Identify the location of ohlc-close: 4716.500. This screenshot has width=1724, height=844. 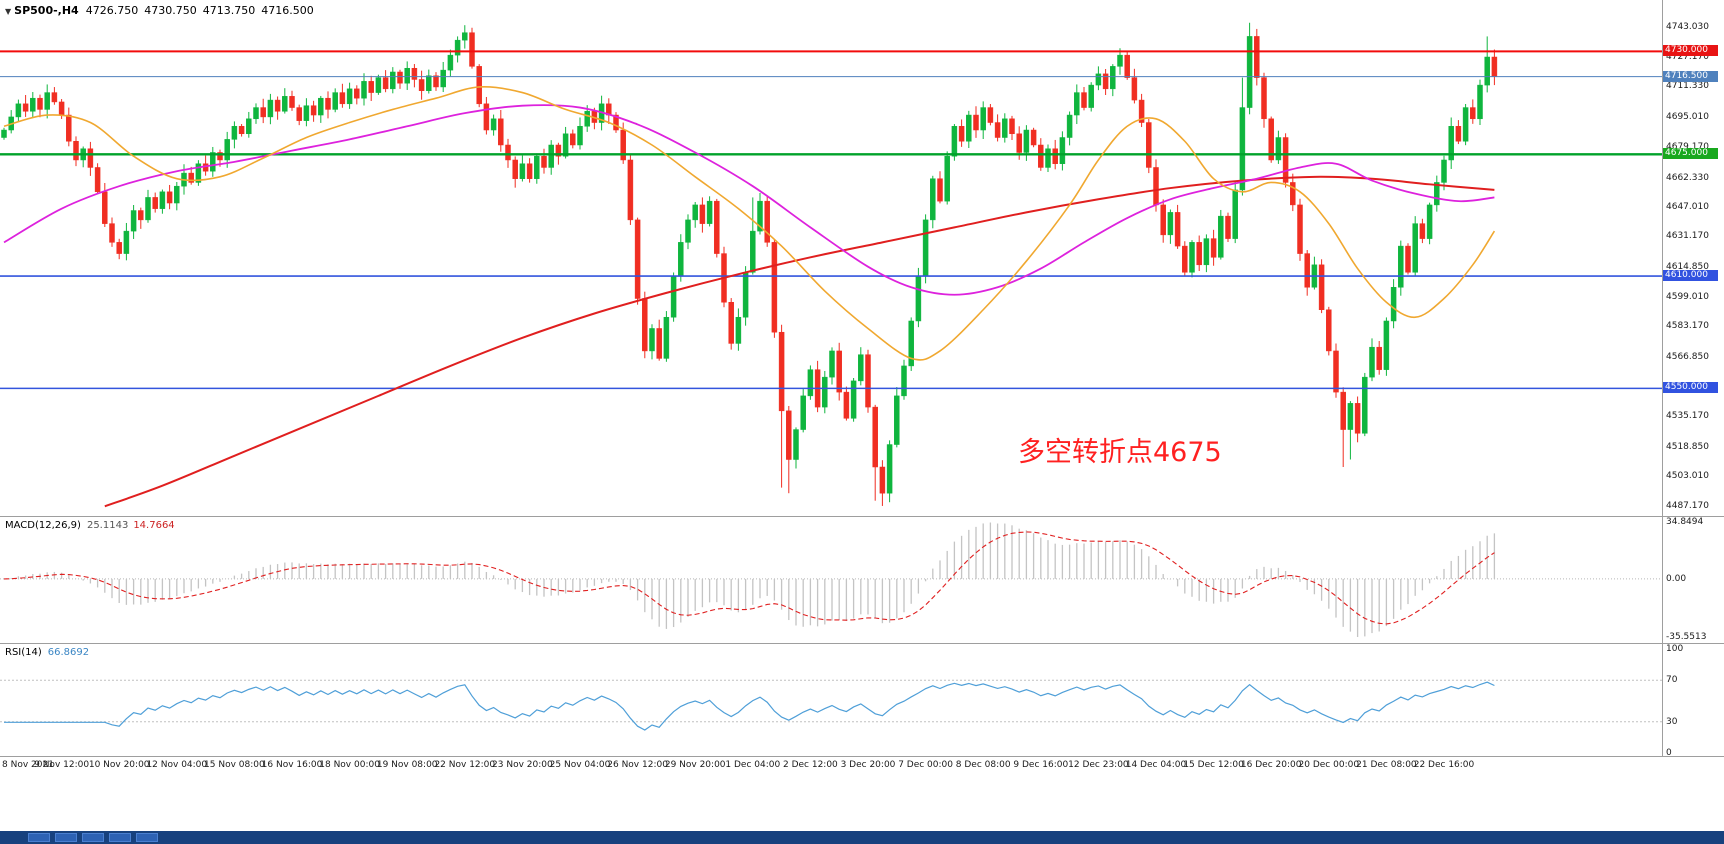
(287, 10).